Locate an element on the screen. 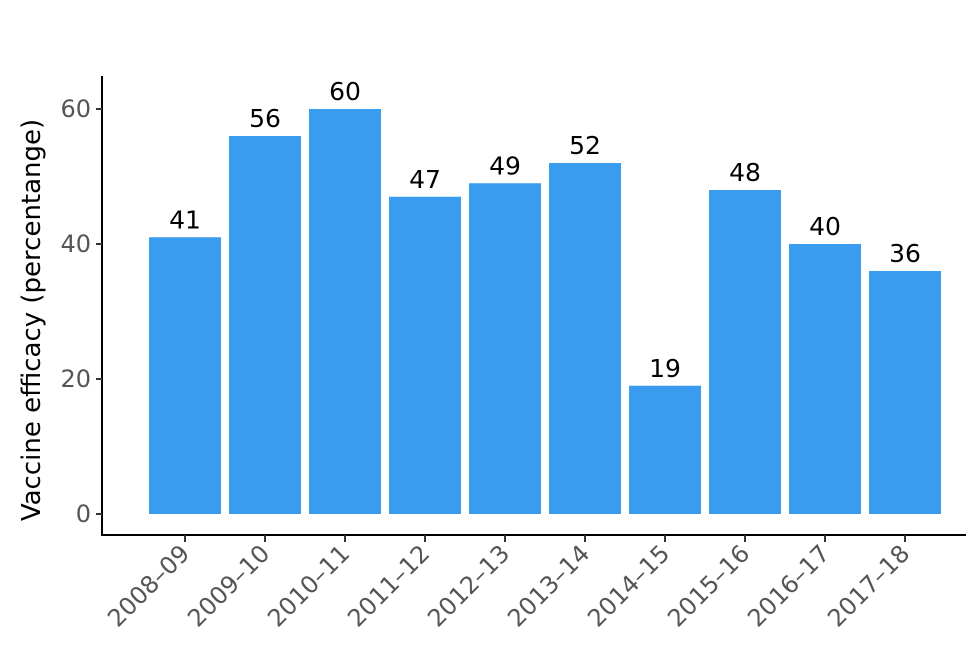 This screenshot has width=976, height=664. data-label-2010–11: 60 is located at coordinates (345, 91).